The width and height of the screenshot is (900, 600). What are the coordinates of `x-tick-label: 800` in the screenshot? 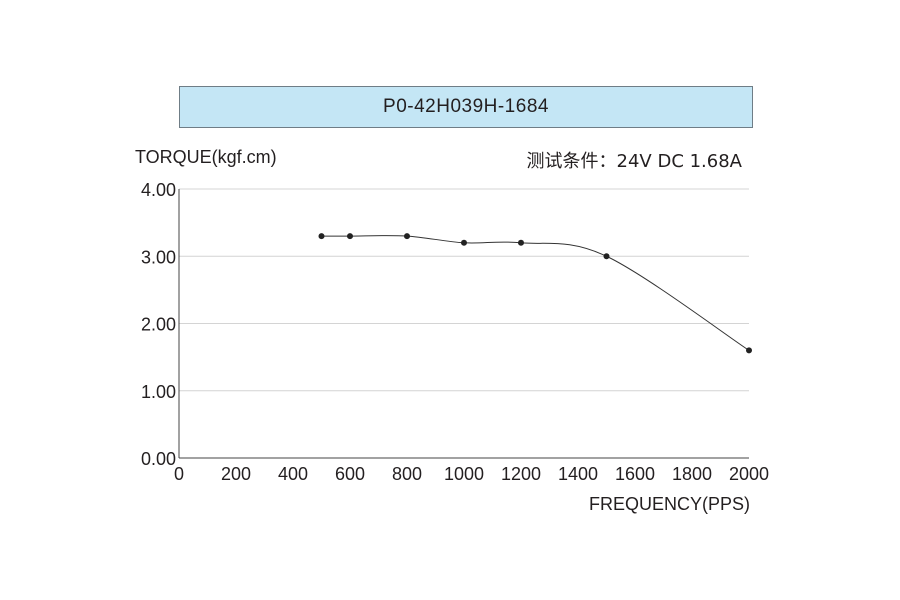 It's located at (407, 474).